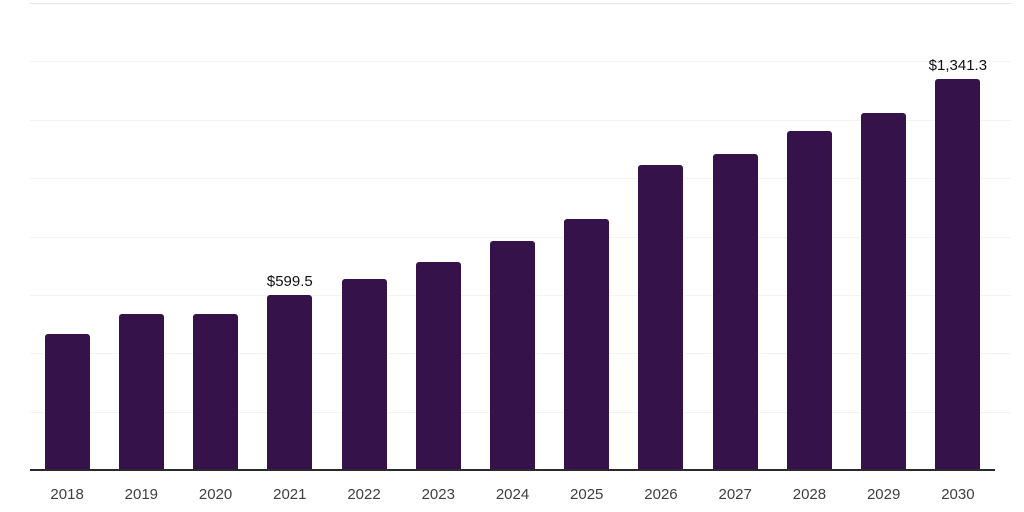  What do you see at coordinates (587, 343) in the screenshot?
I see `bar-2025` at bounding box center [587, 343].